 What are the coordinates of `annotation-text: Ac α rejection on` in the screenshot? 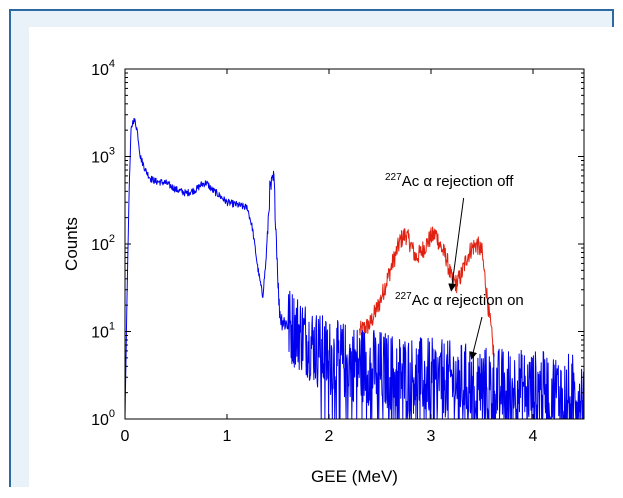 It's located at (468, 300).